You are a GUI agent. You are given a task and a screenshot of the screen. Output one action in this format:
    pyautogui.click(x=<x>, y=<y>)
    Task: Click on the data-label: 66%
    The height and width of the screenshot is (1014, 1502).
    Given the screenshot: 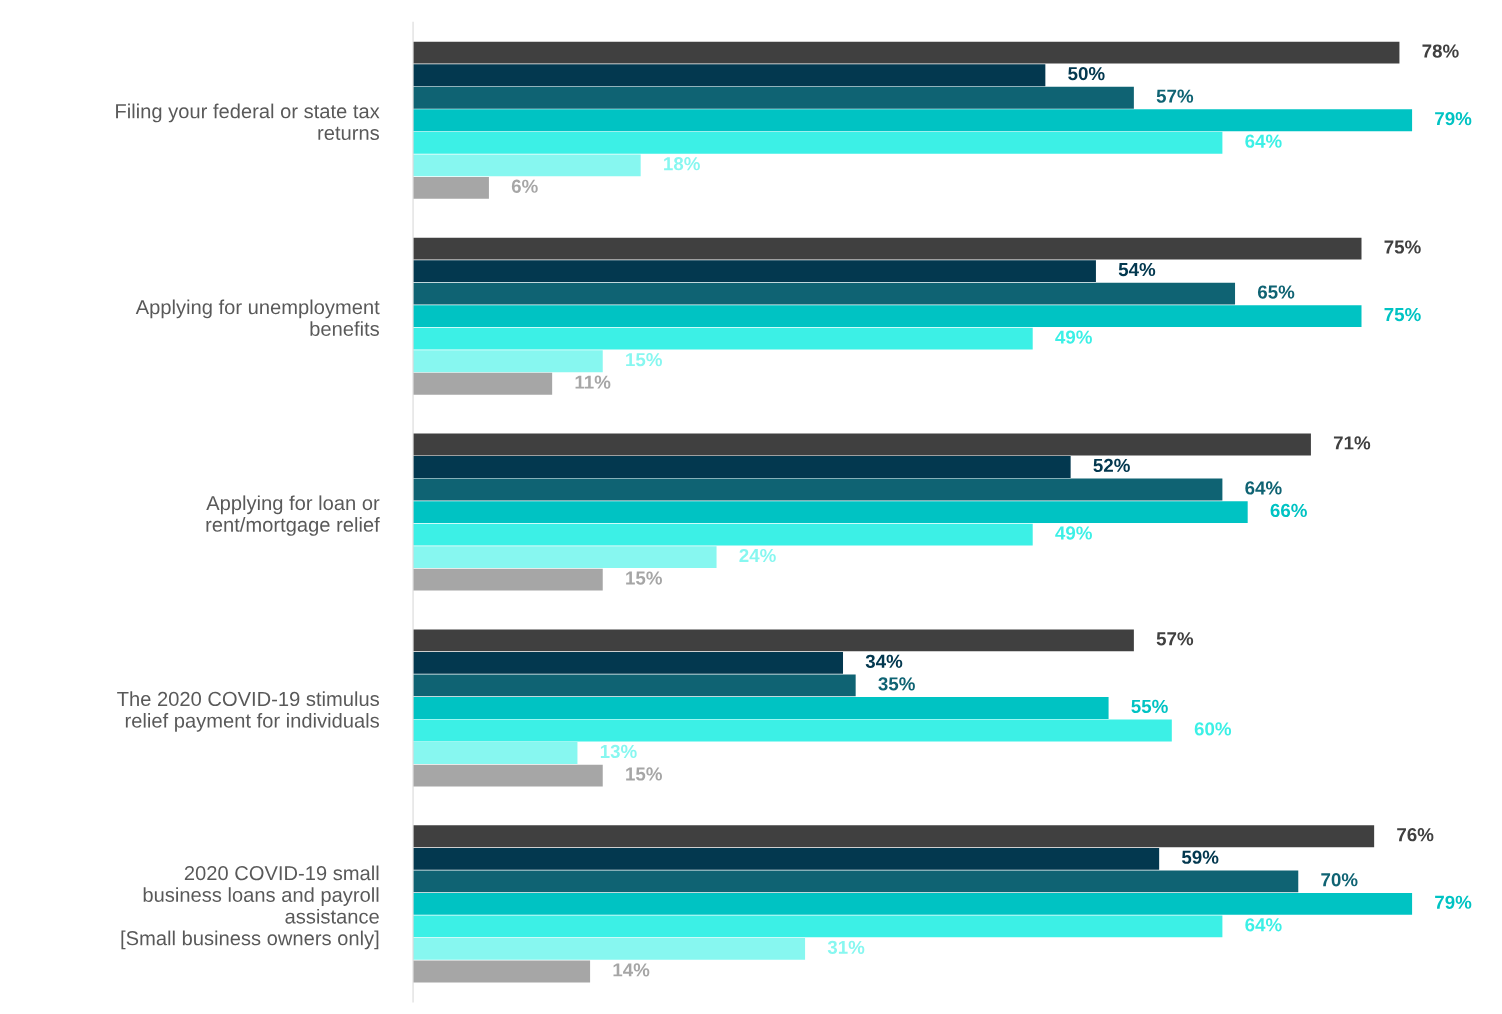 What is the action you would take?
    pyautogui.click(x=1288, y=510)
    